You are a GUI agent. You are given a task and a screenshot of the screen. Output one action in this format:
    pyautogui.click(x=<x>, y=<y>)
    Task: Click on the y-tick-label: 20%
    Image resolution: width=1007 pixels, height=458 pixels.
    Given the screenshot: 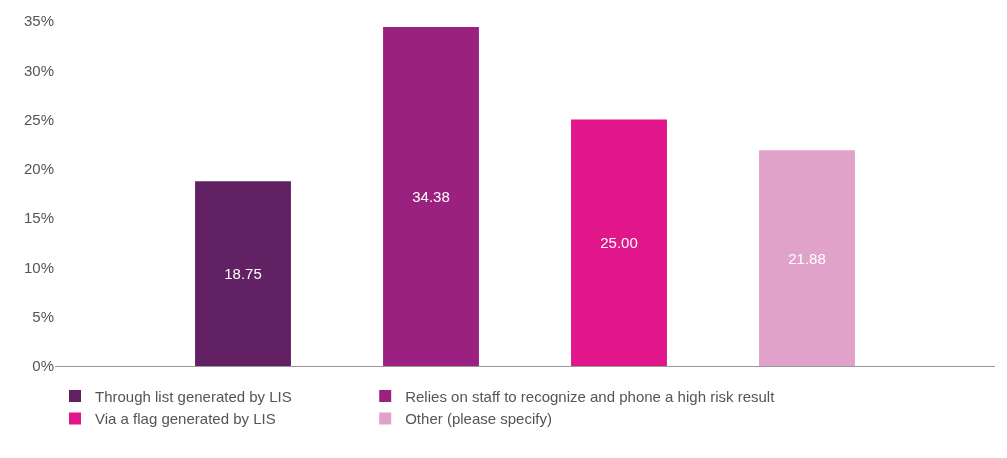 What is the action you would take?
    pyautogui.click(x=38, y=169)
    